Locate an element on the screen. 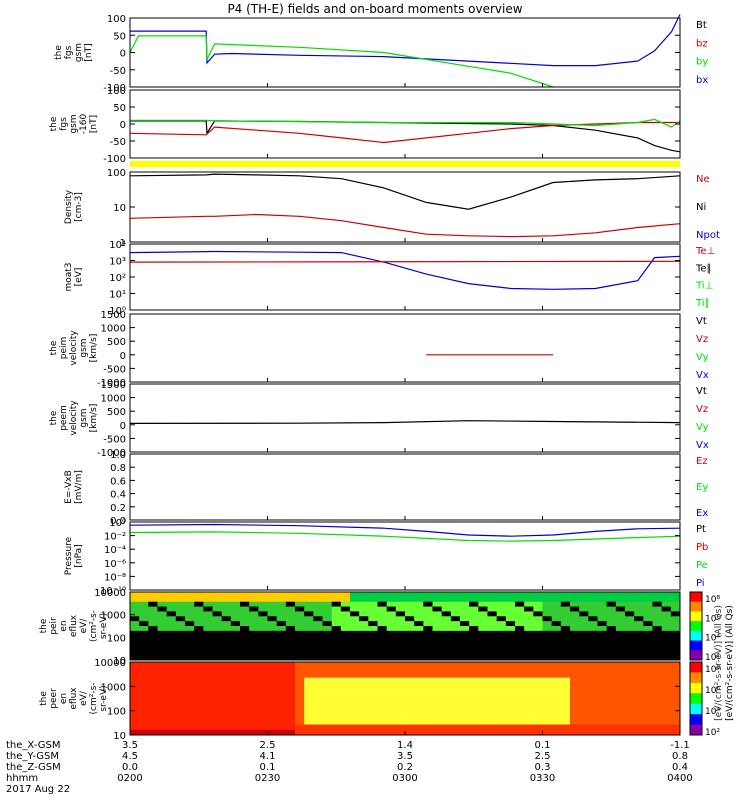  ylabel-peir: peir is located at coordinates (54, 626).